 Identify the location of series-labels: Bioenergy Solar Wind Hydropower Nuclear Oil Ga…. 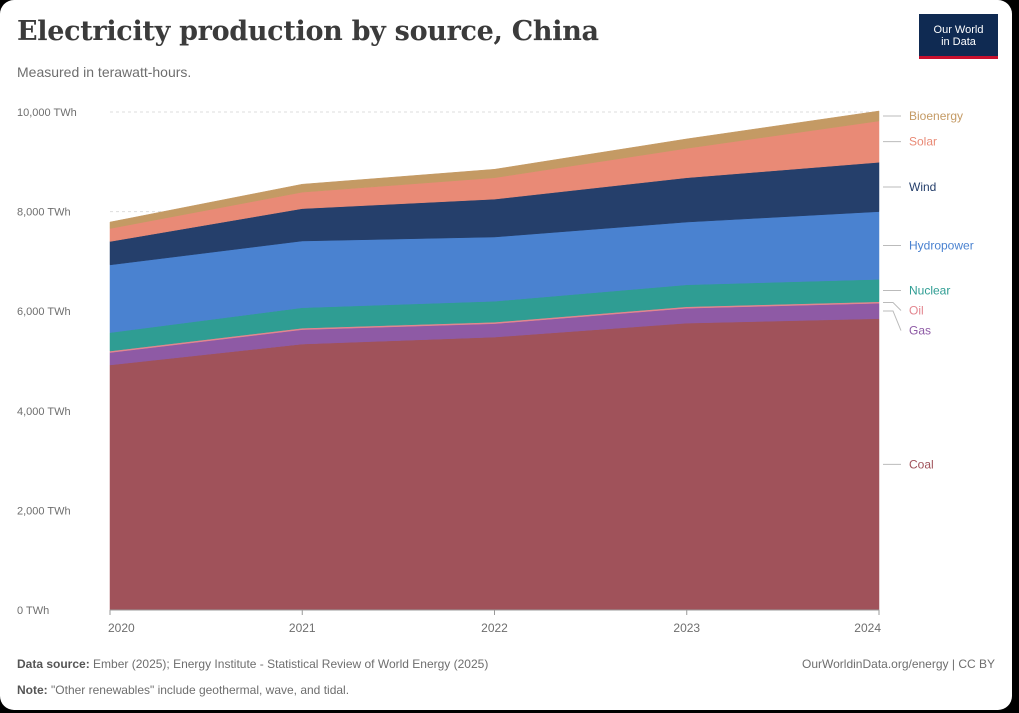
(928, 290).